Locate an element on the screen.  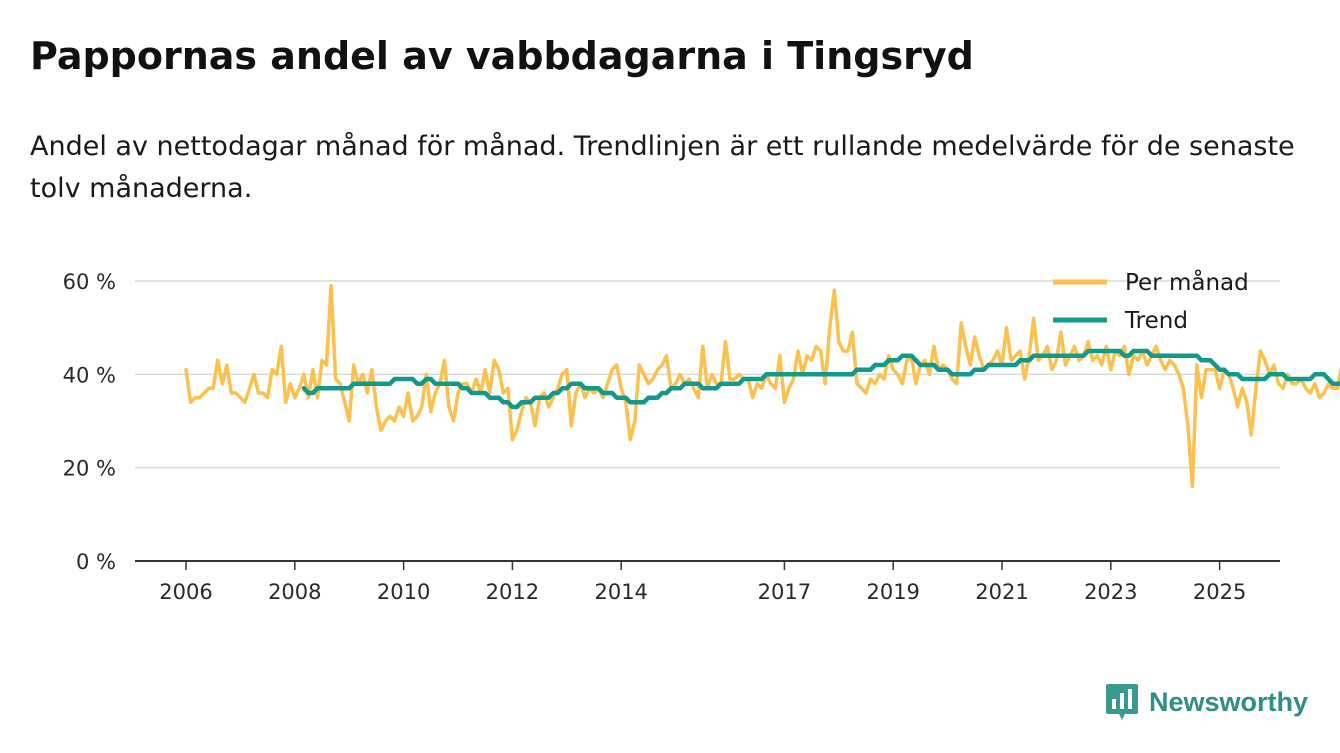
series-line-trend is located at coordinates (820, 379).